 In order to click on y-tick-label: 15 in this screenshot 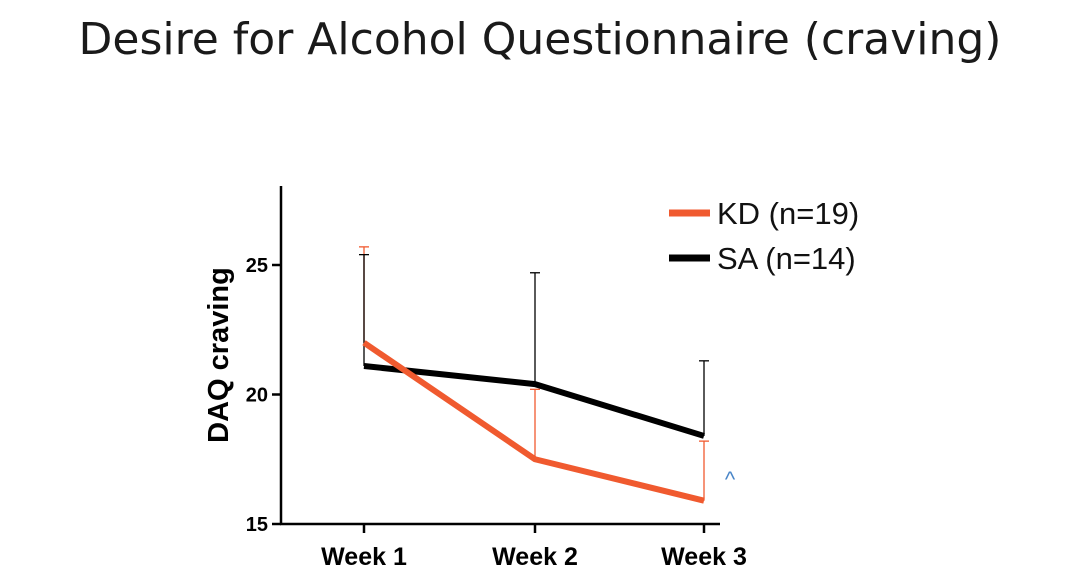, I will do `click(257, 525)`.